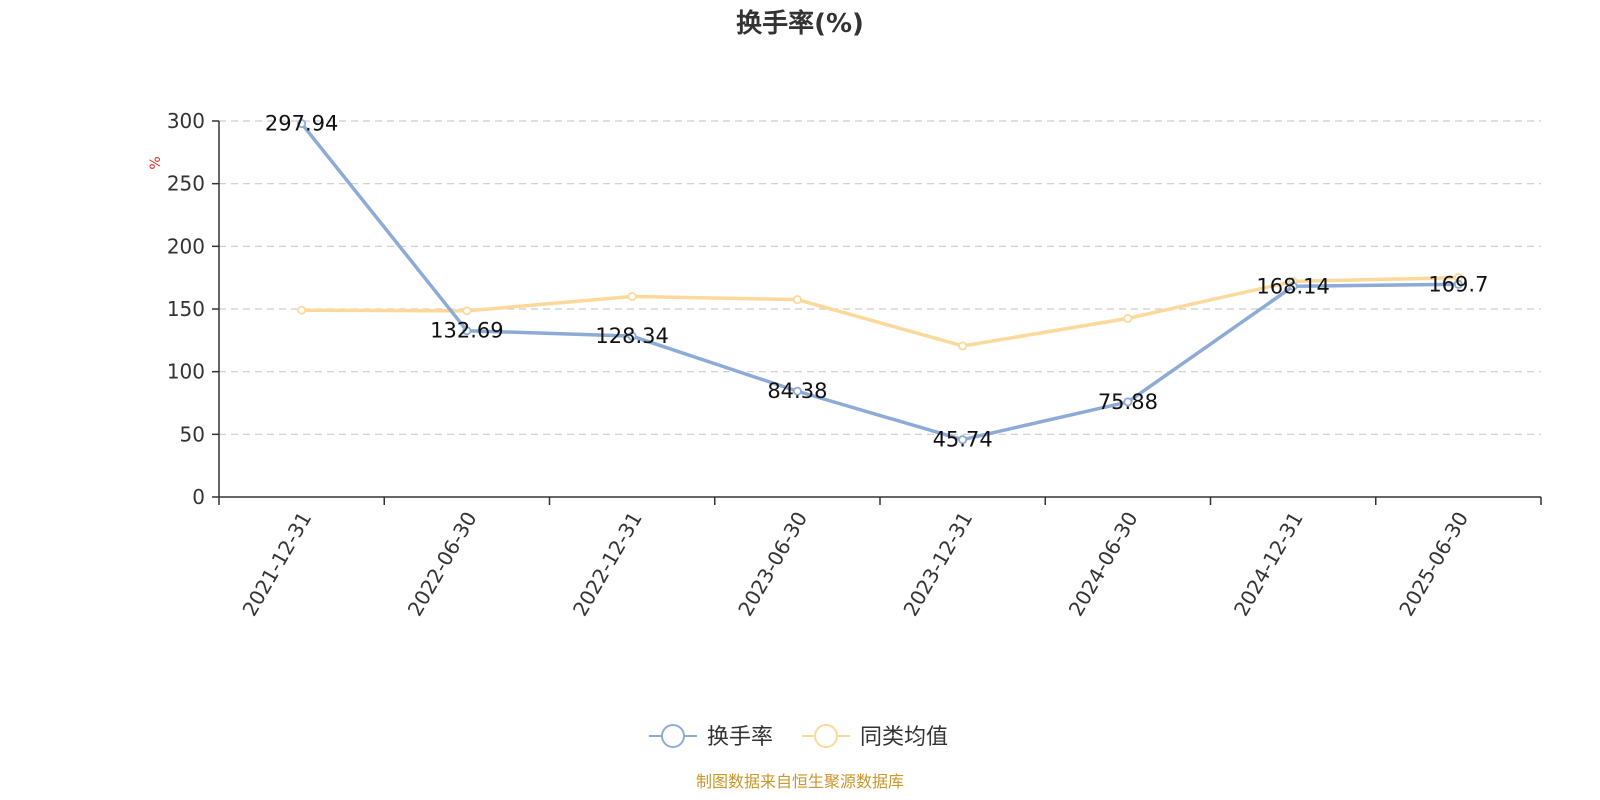  I want to click on y-tick-label: 150, so click(186, 309).